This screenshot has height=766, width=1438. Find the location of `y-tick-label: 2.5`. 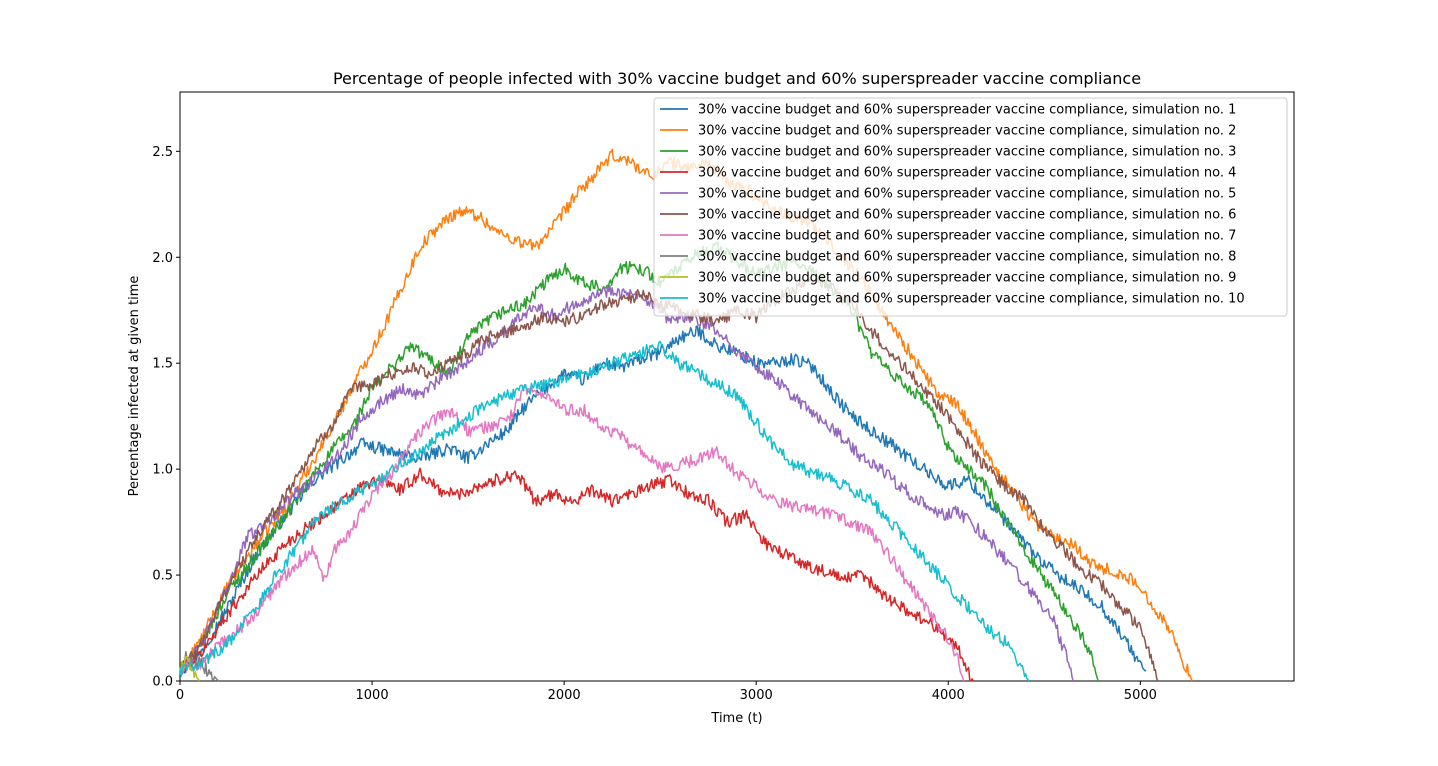

y-tick-label: 2.5 is located at coordinates (162, 152).